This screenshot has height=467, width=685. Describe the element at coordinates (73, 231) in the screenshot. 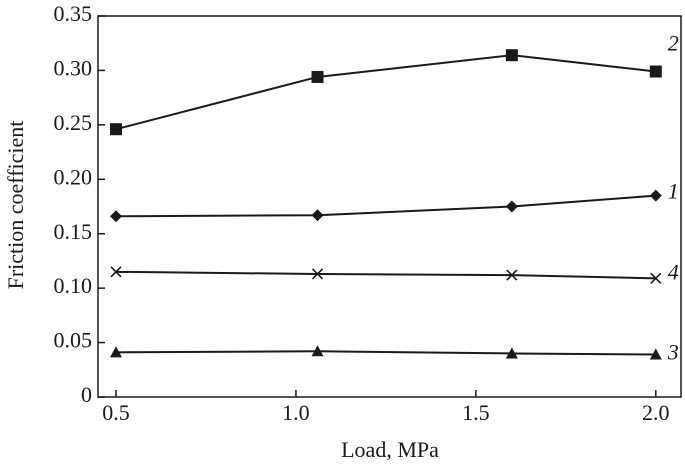

I see `y-tick-label: 0.15` at that location.